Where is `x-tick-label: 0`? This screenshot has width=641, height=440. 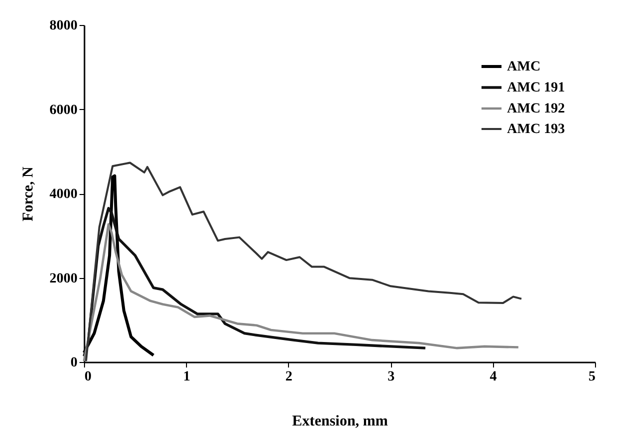
x-tick-label: 0 is located at coordinates (88, 377).